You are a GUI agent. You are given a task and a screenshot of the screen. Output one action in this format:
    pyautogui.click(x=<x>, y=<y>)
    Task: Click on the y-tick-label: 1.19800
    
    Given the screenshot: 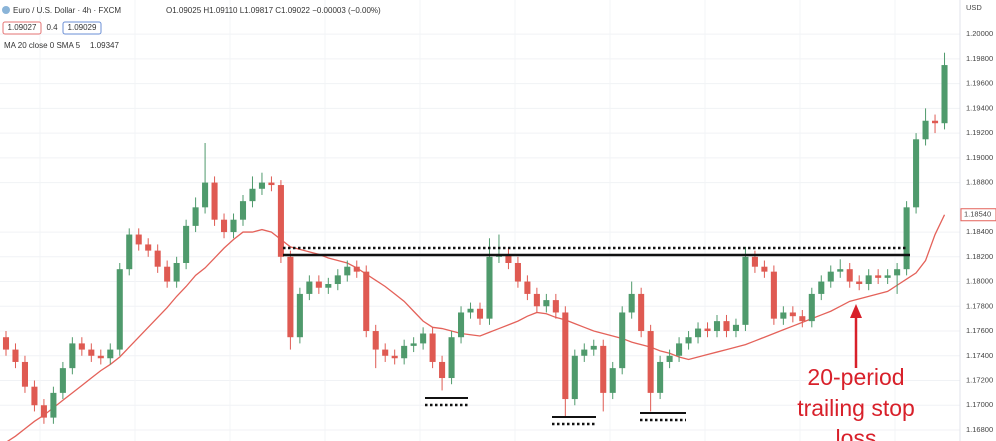 What is the action you would take?
    pyautogui.click(x=979, y=58)
    